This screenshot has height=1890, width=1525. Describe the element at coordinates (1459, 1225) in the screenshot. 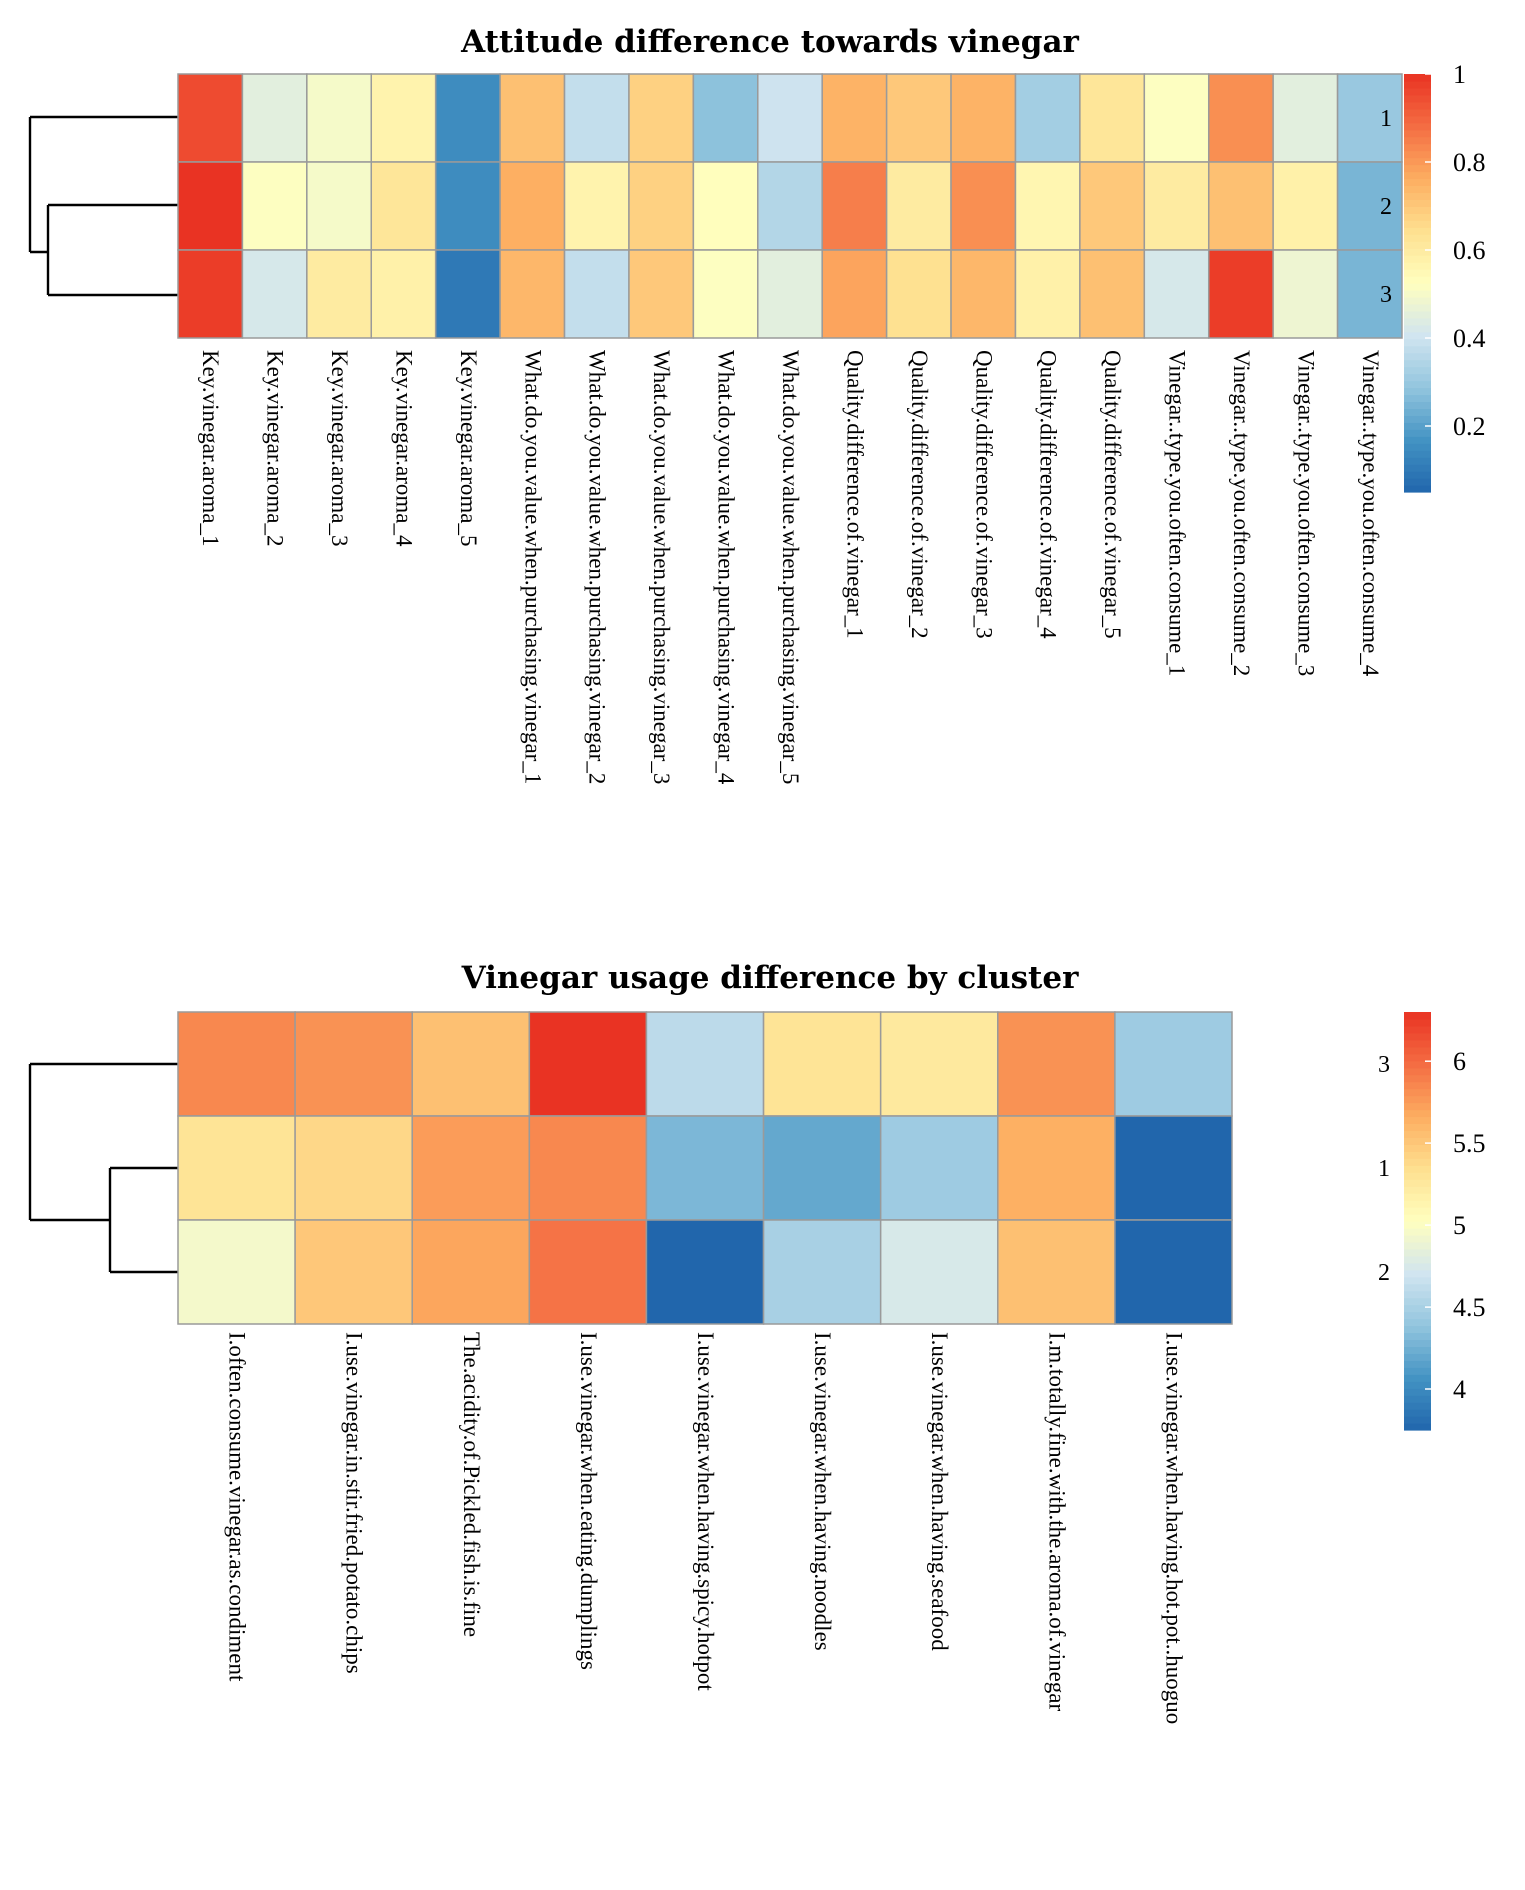

I see `colorbar-tick-label: 5` at that location.